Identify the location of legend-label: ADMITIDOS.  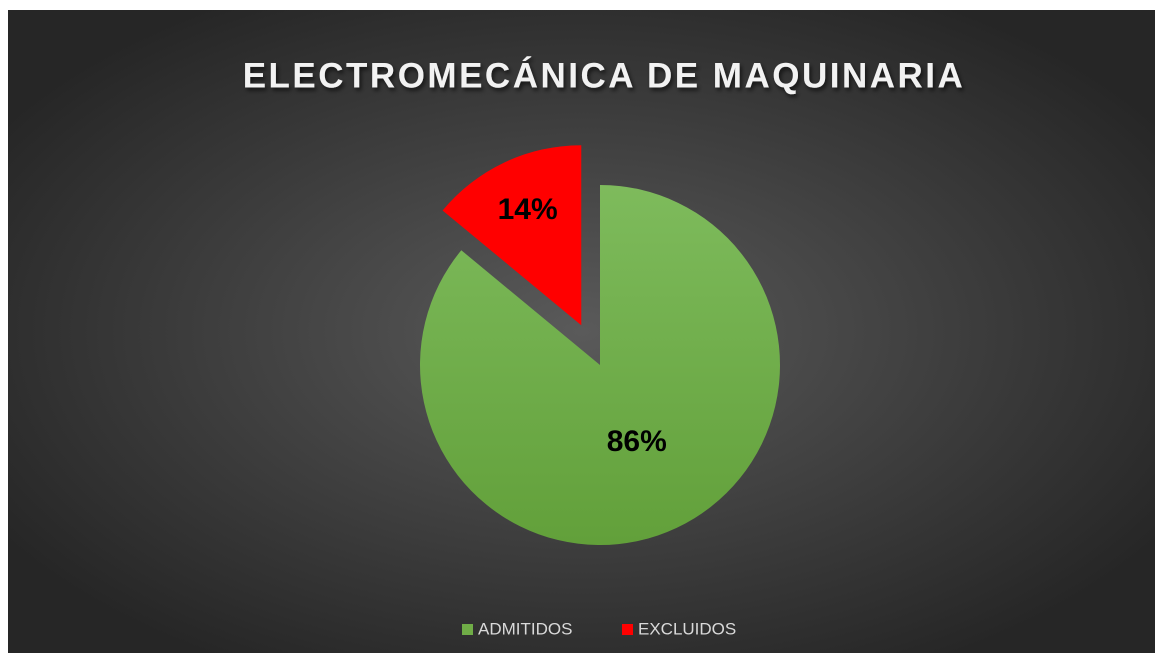
(525, 628).